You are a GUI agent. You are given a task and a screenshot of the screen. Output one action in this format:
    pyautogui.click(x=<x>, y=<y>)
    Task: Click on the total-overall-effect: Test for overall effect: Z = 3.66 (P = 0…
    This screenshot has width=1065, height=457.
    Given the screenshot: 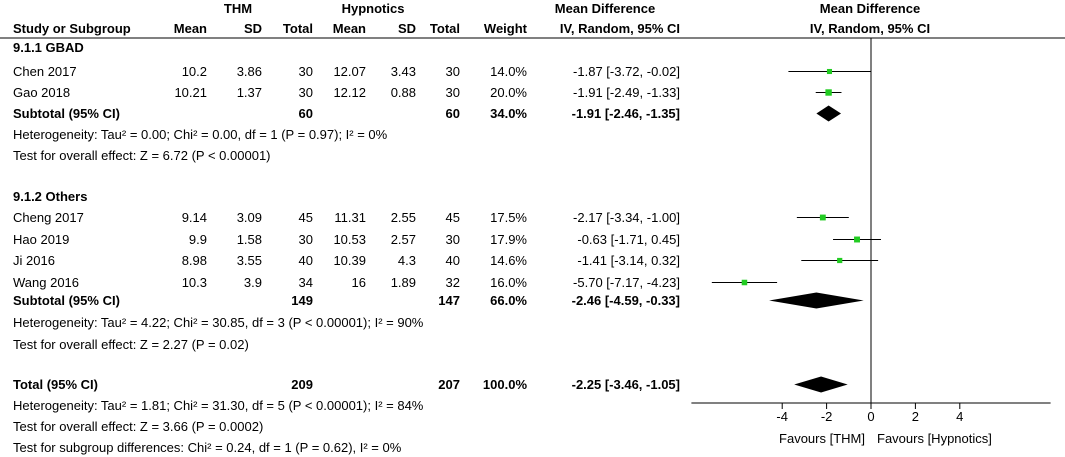 What is the action you would take?
    pyautogui.click(x=138, y=426)
    